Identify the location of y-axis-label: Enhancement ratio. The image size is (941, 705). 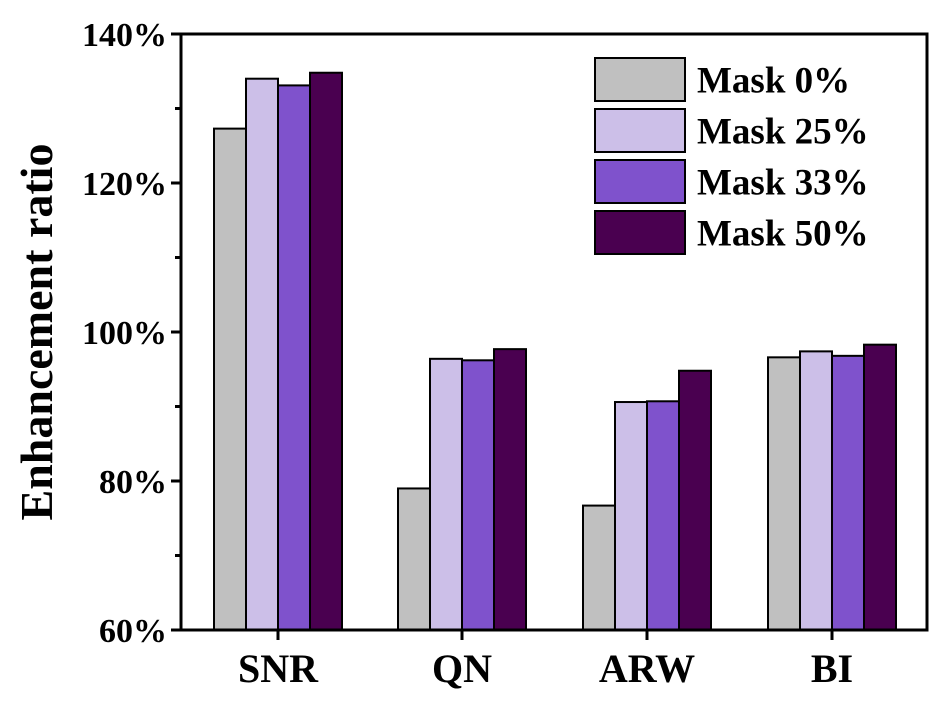
(36, 332).